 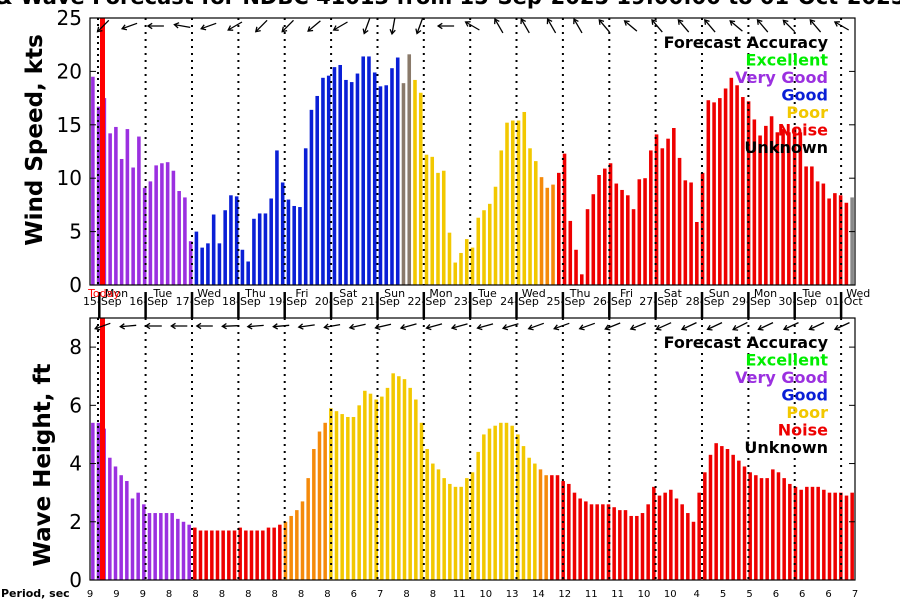 What do you see at coordinates (35, 593) in the screenshot?
I see `period-axis-label: Period, sec` at bounding box center [35, 593].